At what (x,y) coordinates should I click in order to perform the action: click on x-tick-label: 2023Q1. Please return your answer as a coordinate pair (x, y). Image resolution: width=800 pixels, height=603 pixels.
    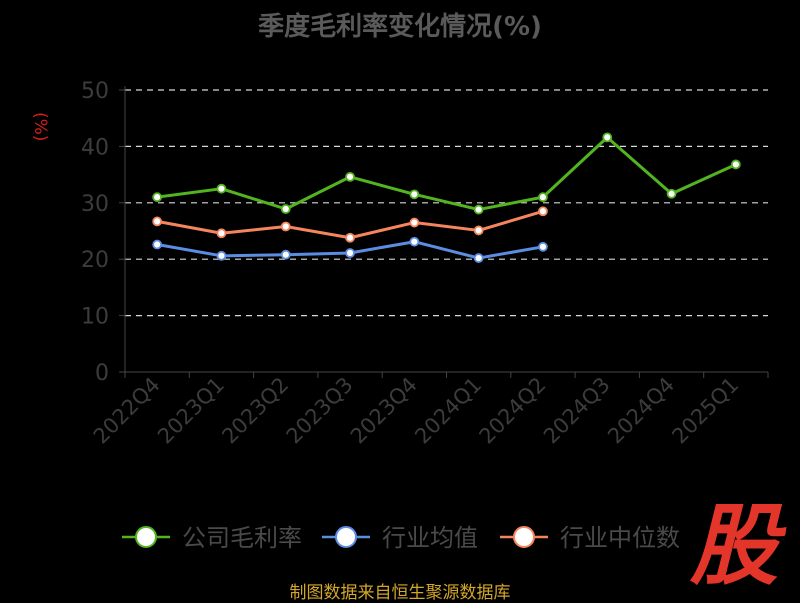
    Looking at the image, I should click on (191, 411).